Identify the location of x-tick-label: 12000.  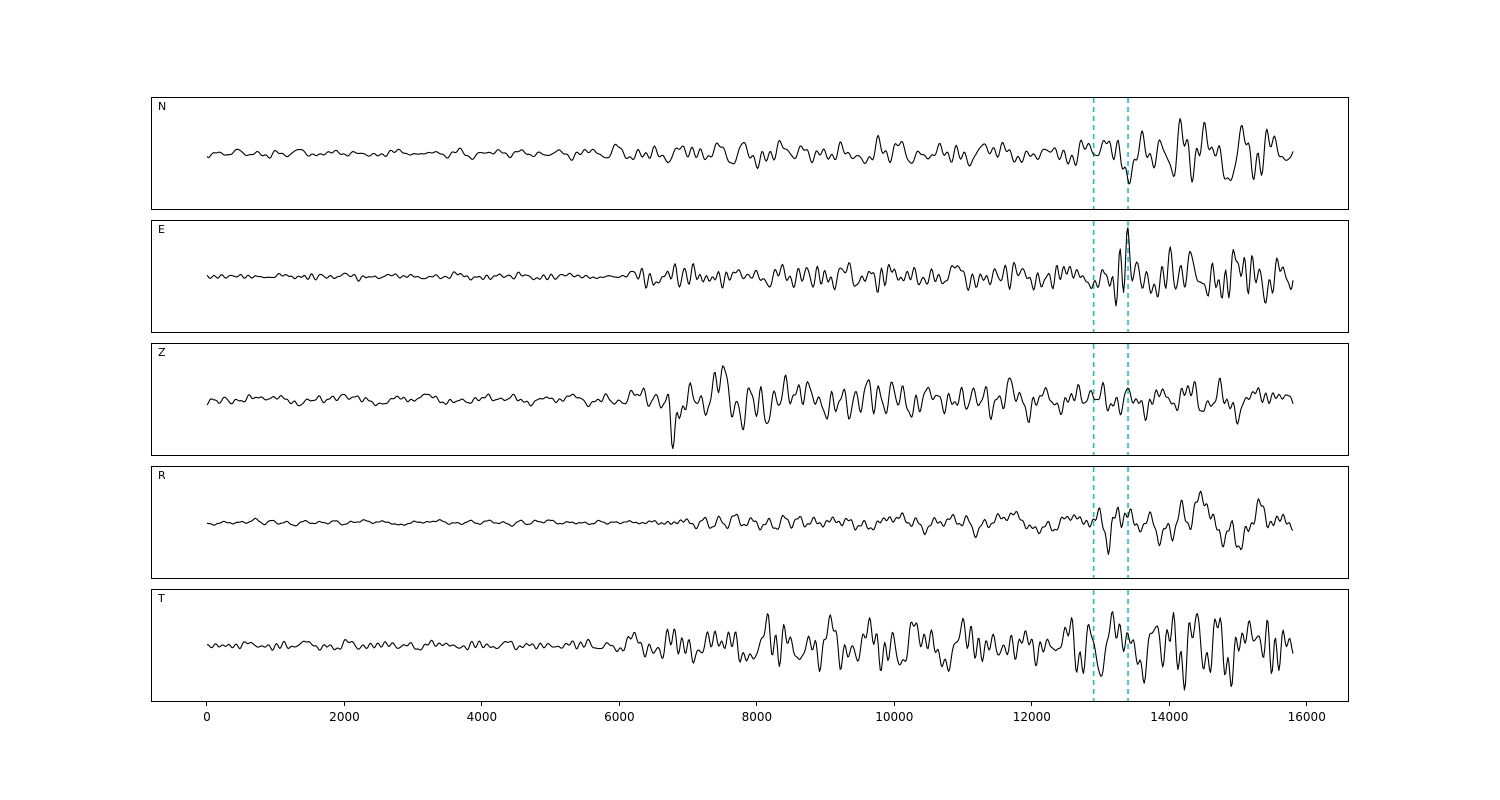
(1031, 717).